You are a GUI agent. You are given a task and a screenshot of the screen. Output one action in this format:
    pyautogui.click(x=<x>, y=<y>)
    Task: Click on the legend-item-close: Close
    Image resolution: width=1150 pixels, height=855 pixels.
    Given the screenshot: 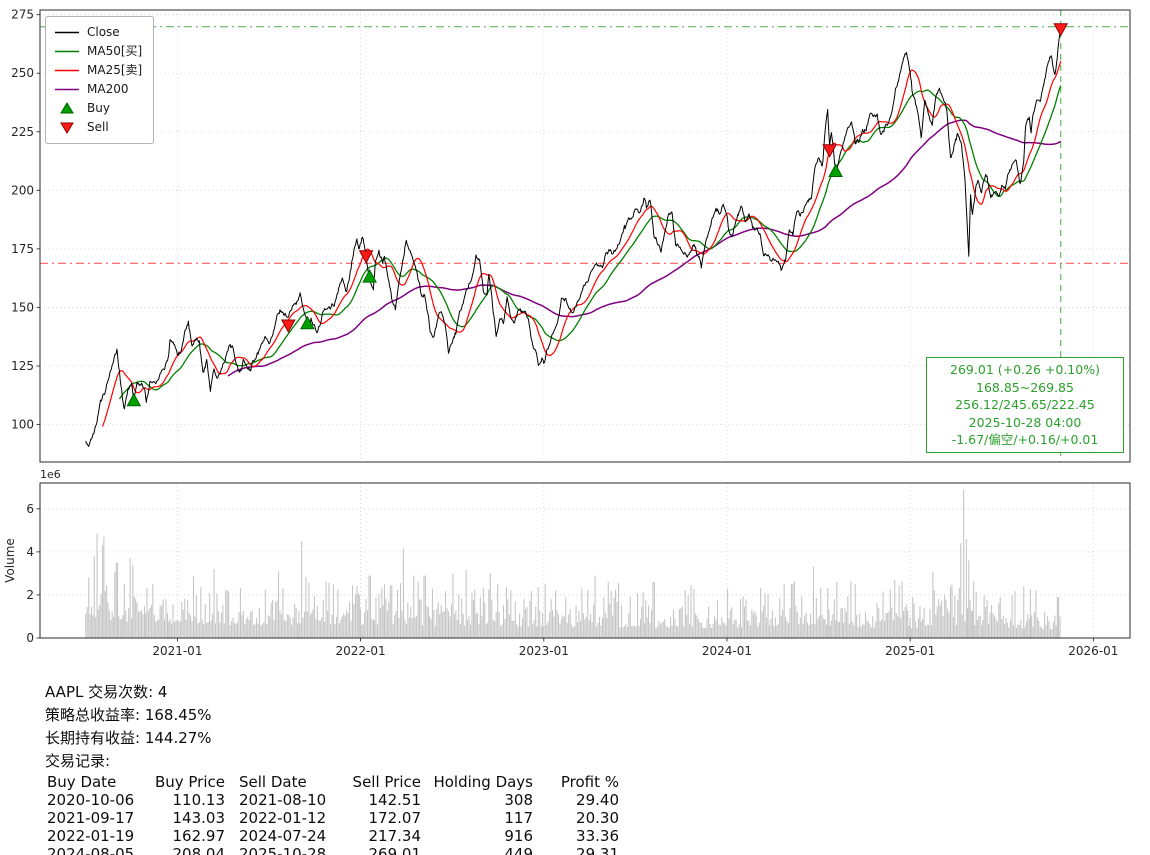 What is the action you would take?
    pyautogui.click(x=98, y=32)
    